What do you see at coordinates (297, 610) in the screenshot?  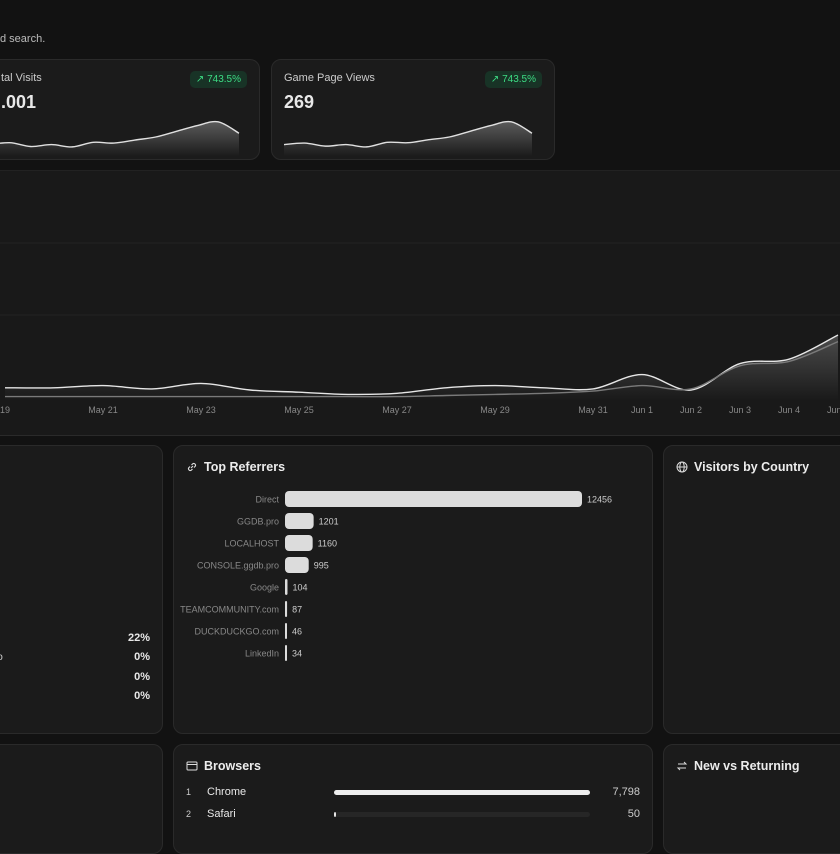 I see `bar-value: 87` at bounding box center [297, 610].